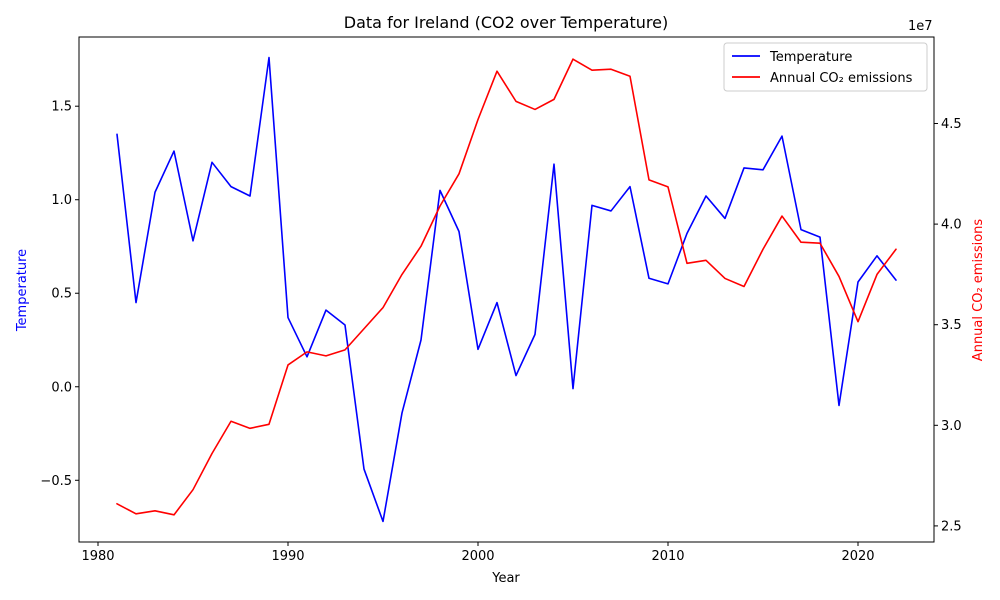 This screenshot has height=600, width=1000. Describe the element at coordinates (841, 78) in the screenshot. I see `legend-label-co2: Annual CO₂ emissions` at that location.